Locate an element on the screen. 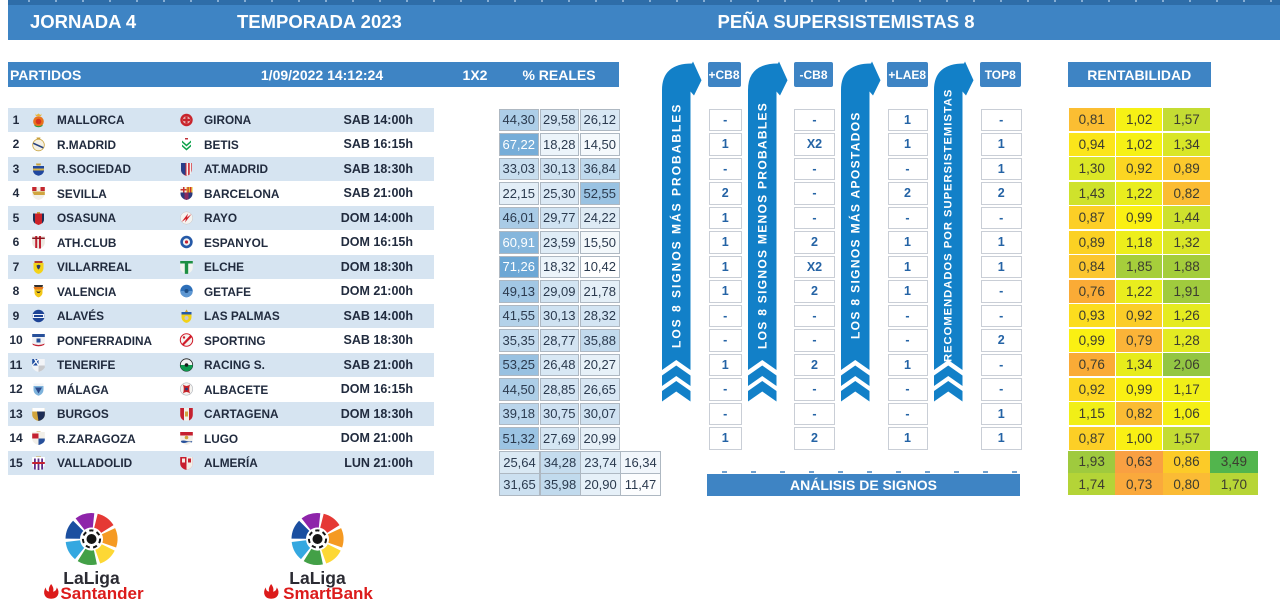 Image resolution: width=1280 pixels, height=612 pixels. svg-text: Santander is located at coordinates (102, 593).